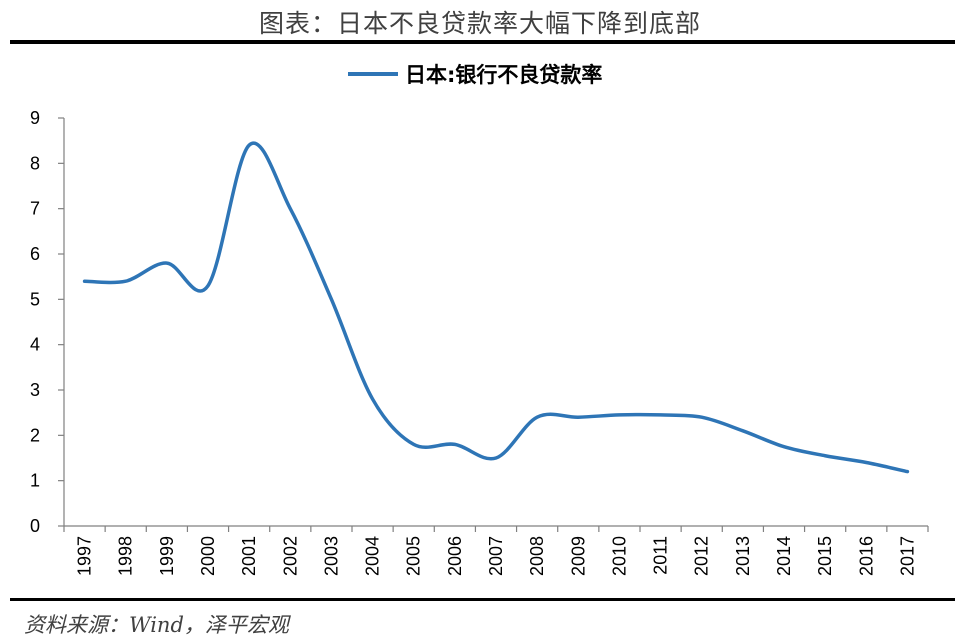 Image resolution: width=960 pixels, height=641 pixels. I want to click on data-point-2006, so click(455, 444).